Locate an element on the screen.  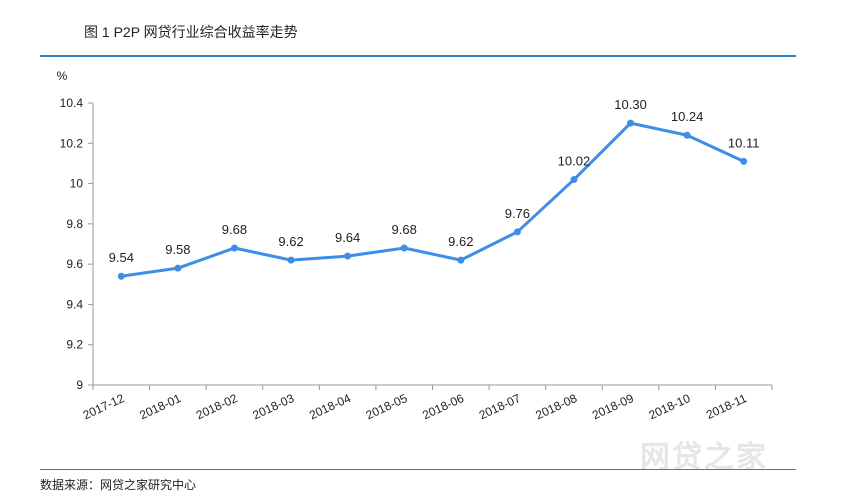
source-note: 数据来源：网贷之家研究中心 is located at coordinates (118, 485).